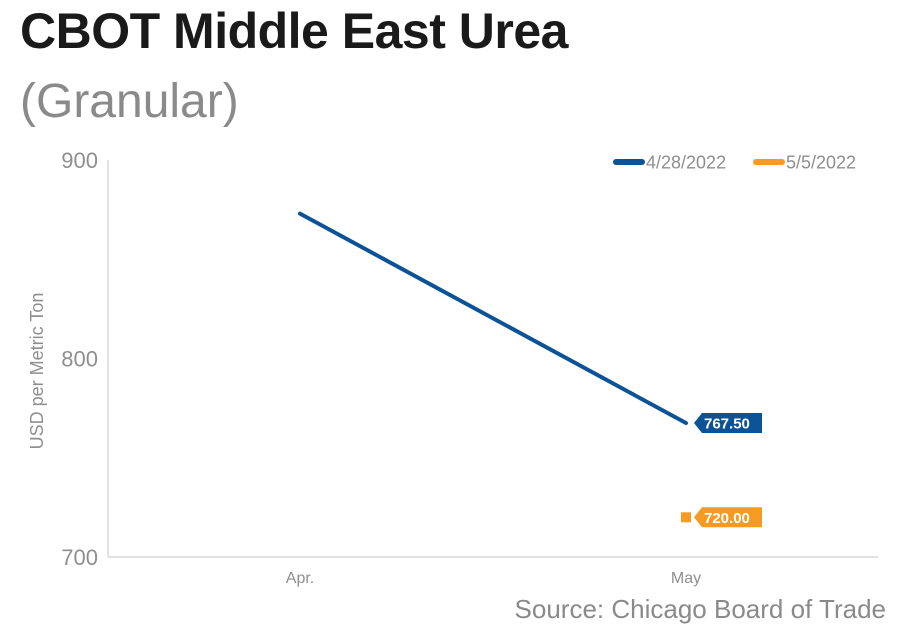  I want to click on y-axis-label: USD per Metric Ton, so click(37, 371).